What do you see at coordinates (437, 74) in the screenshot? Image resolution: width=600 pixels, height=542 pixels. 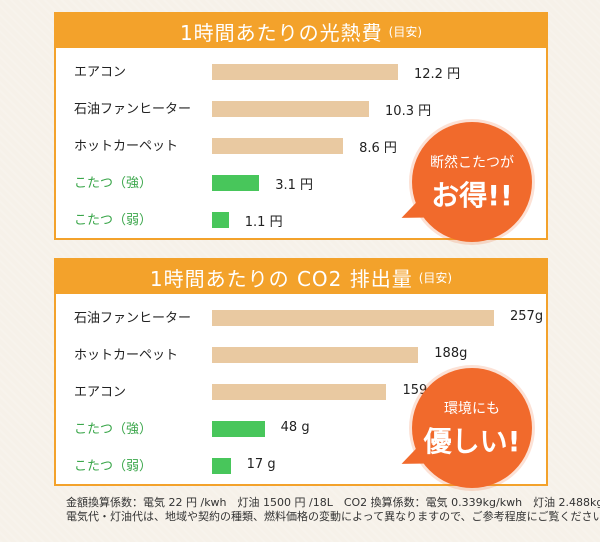 I see `value-label: 12.2 円` at bounding box center [437, 74].